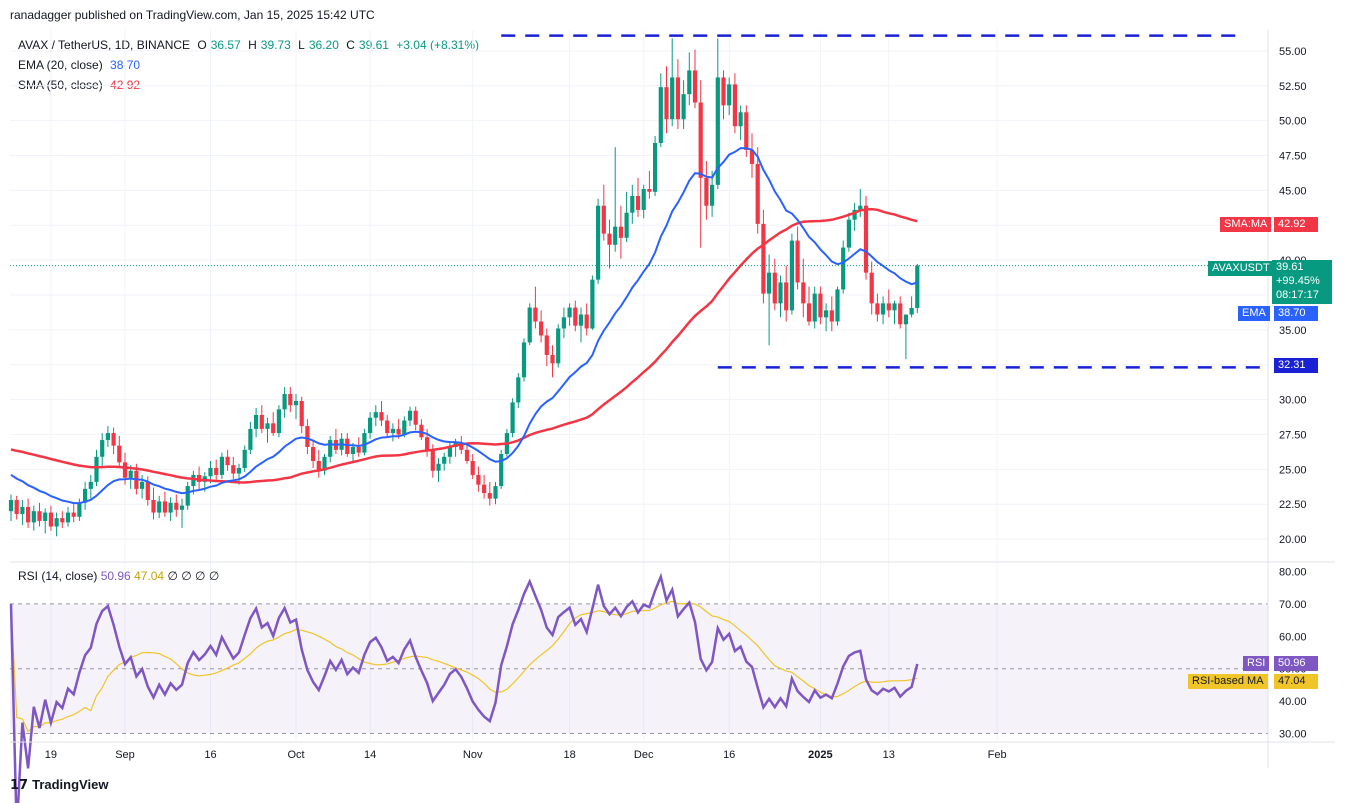 This screenshot has width=1345, height=803. What do you see at coordinates (252, 45) in the screenshot?
I see `high-label: H` at bounding box center [252, 45].